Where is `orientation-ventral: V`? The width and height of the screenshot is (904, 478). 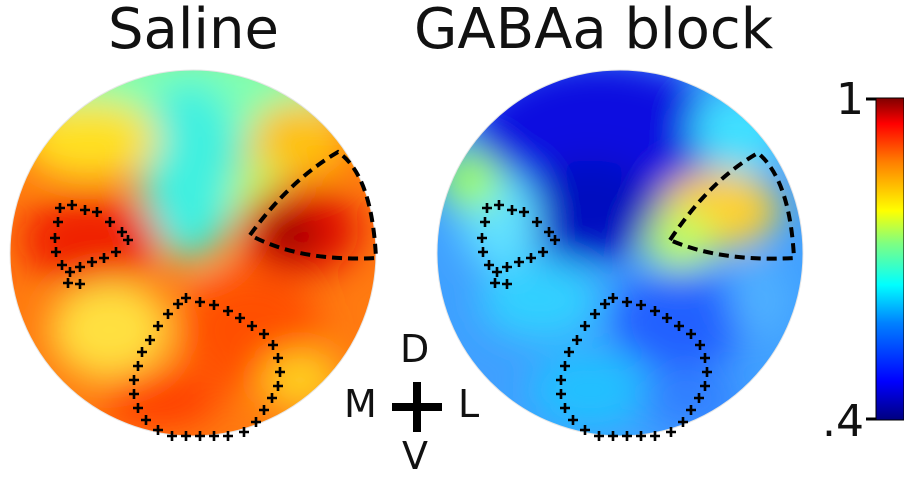
orientation-ventral: V is located at coordinates (415, 456).